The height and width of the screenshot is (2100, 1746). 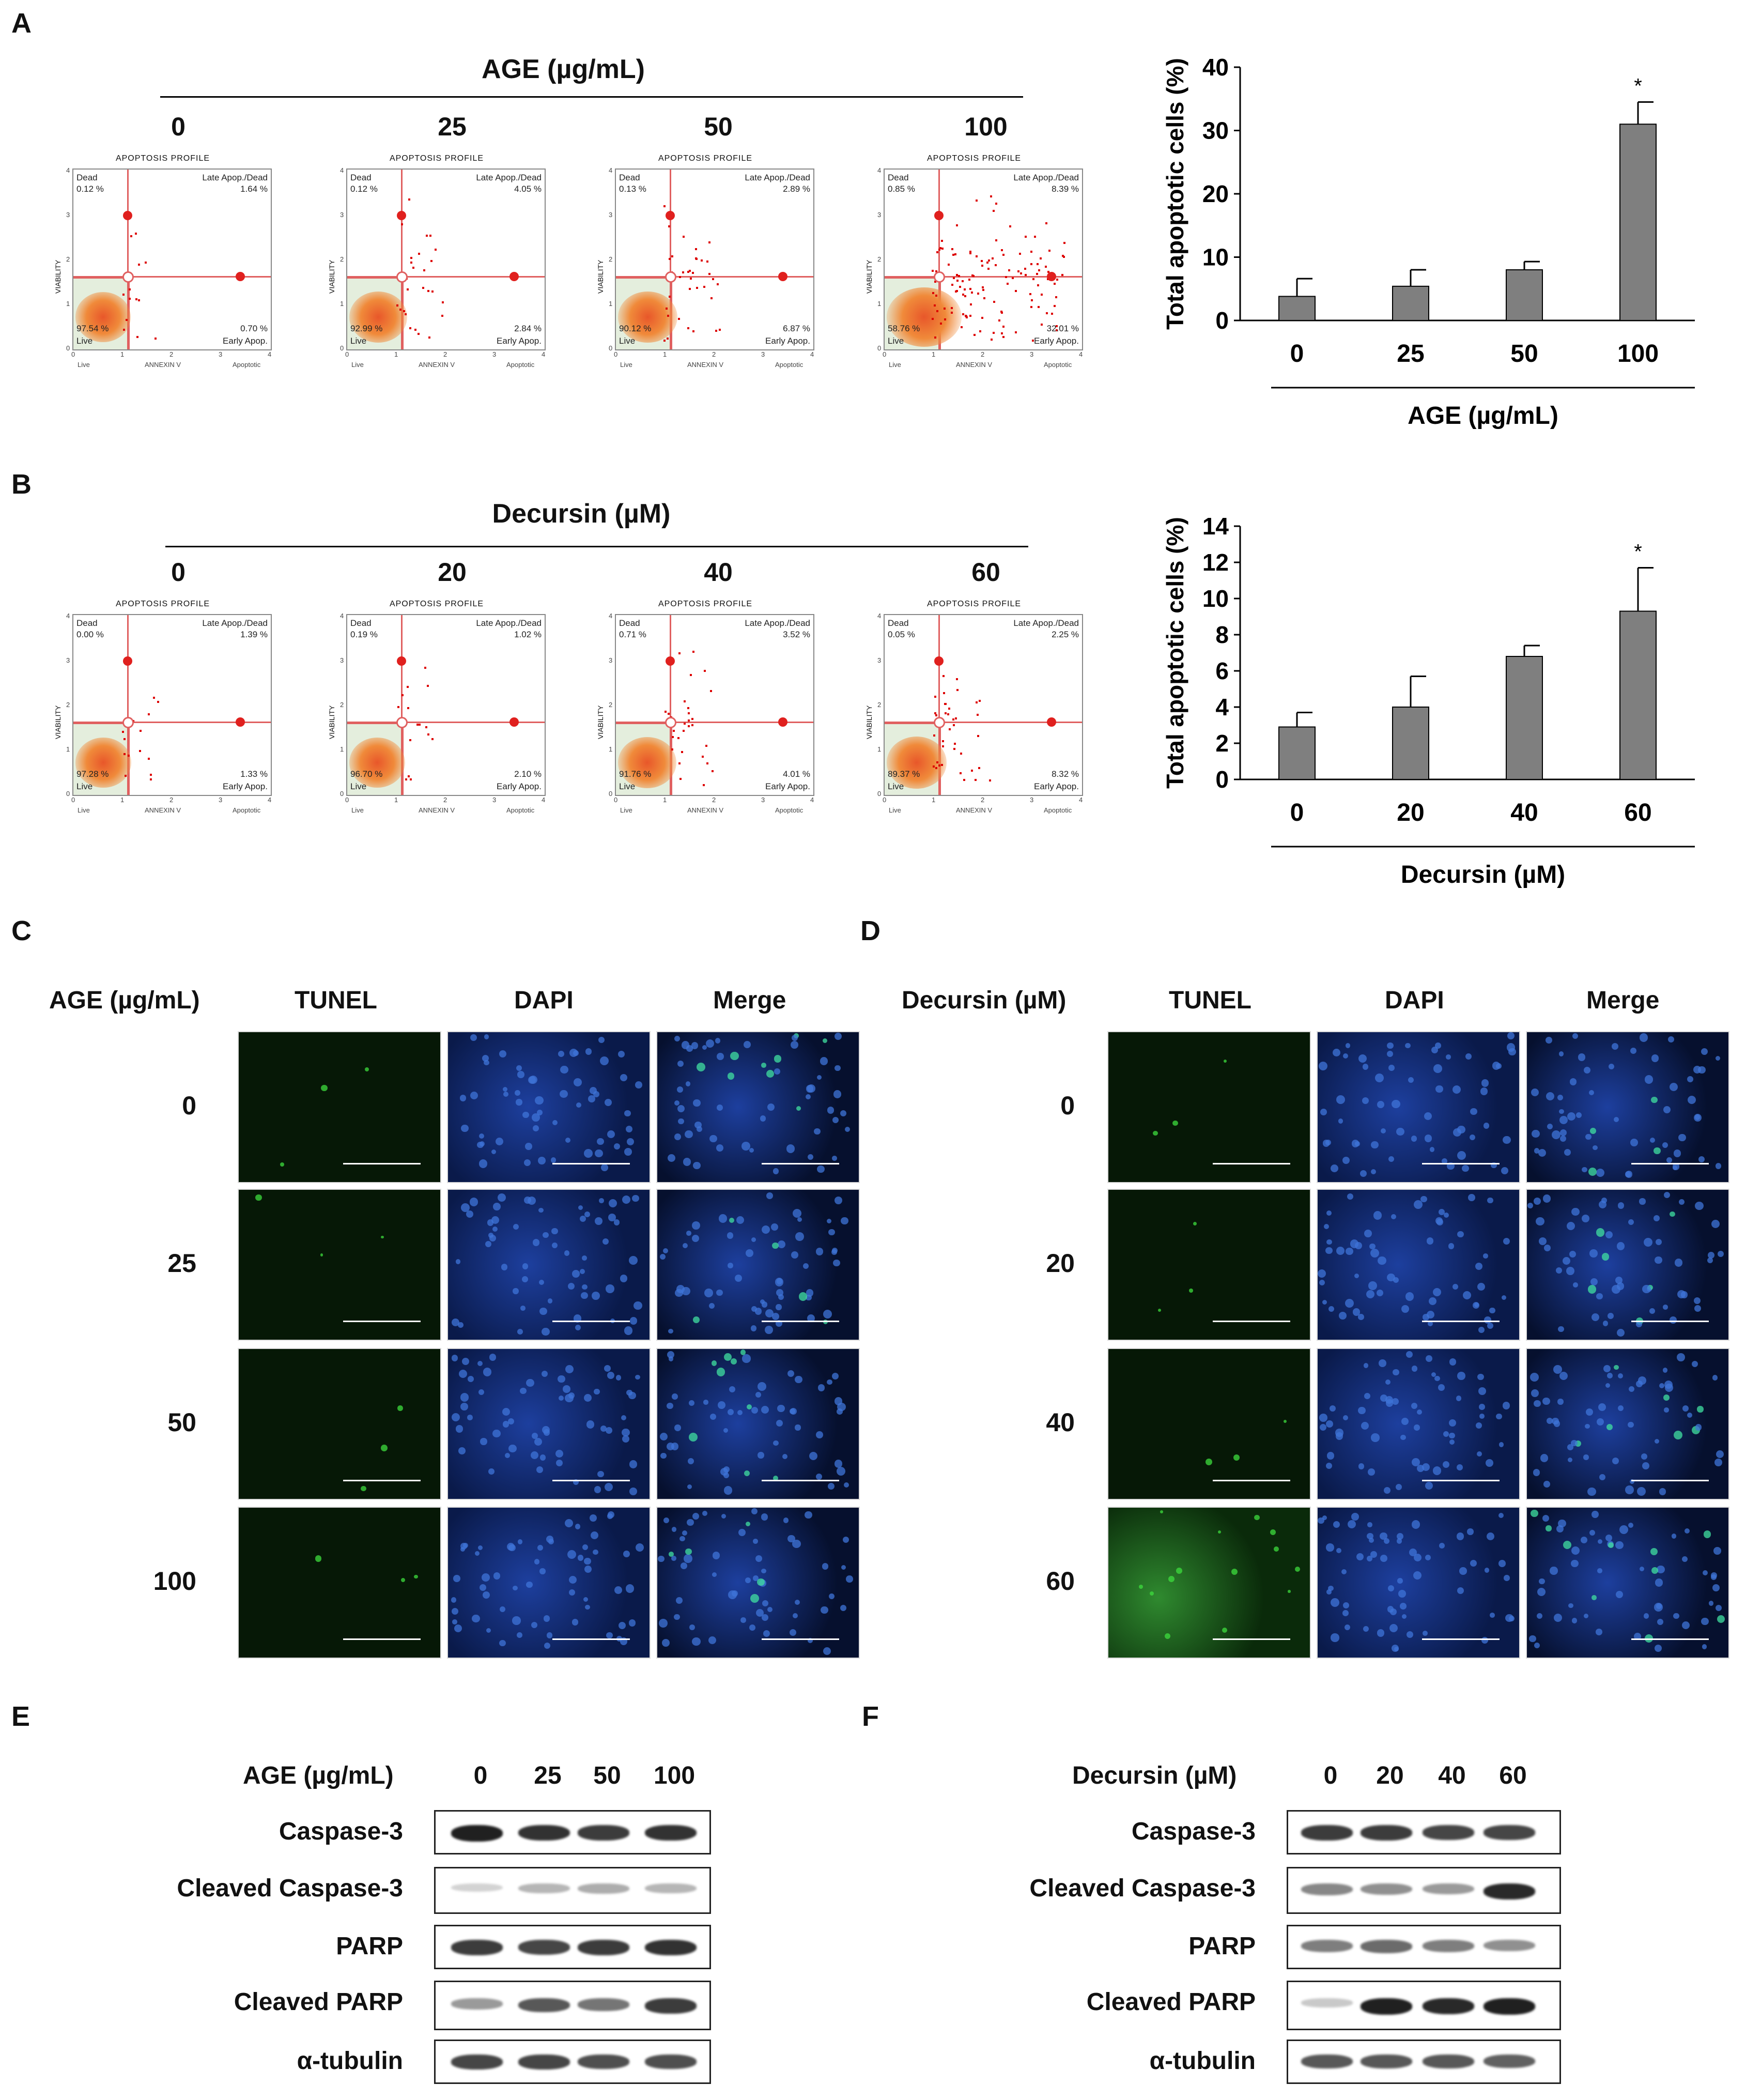 I want to click on gate-handle, so click(x=514, y=277).